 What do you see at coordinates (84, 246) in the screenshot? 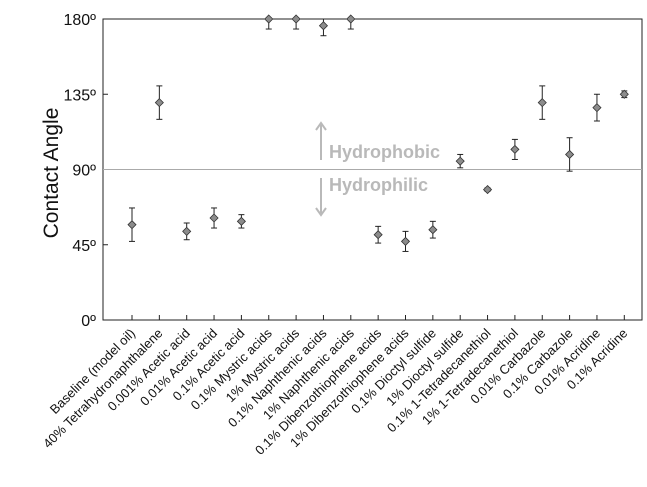
I see `y-tick-label: 45º` at bounding box center [84, 246].